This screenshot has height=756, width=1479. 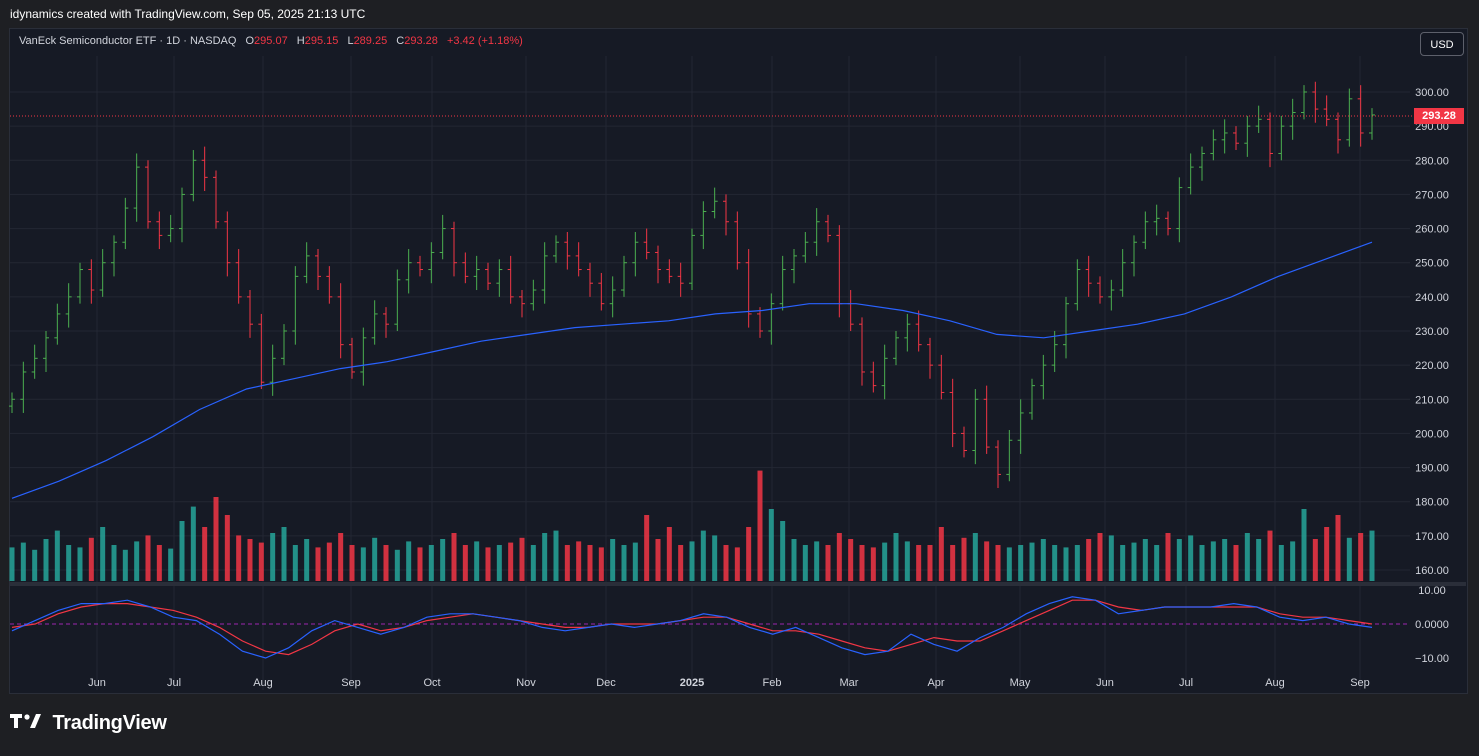 I want to click on time-tick-label: 2025, so click(x=692, y=683).